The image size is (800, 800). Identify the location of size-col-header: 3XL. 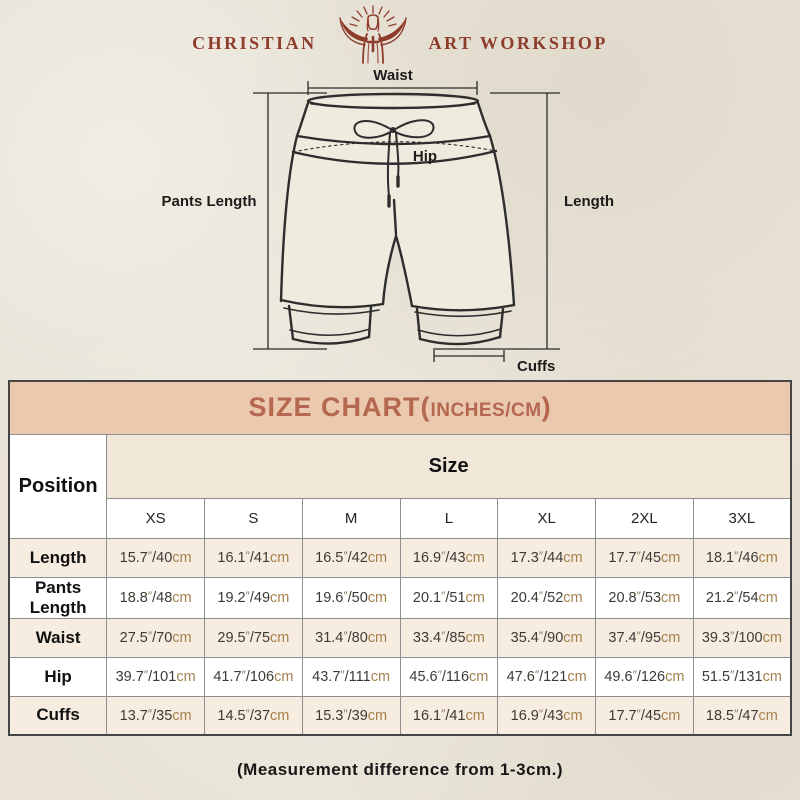
(742, 518).